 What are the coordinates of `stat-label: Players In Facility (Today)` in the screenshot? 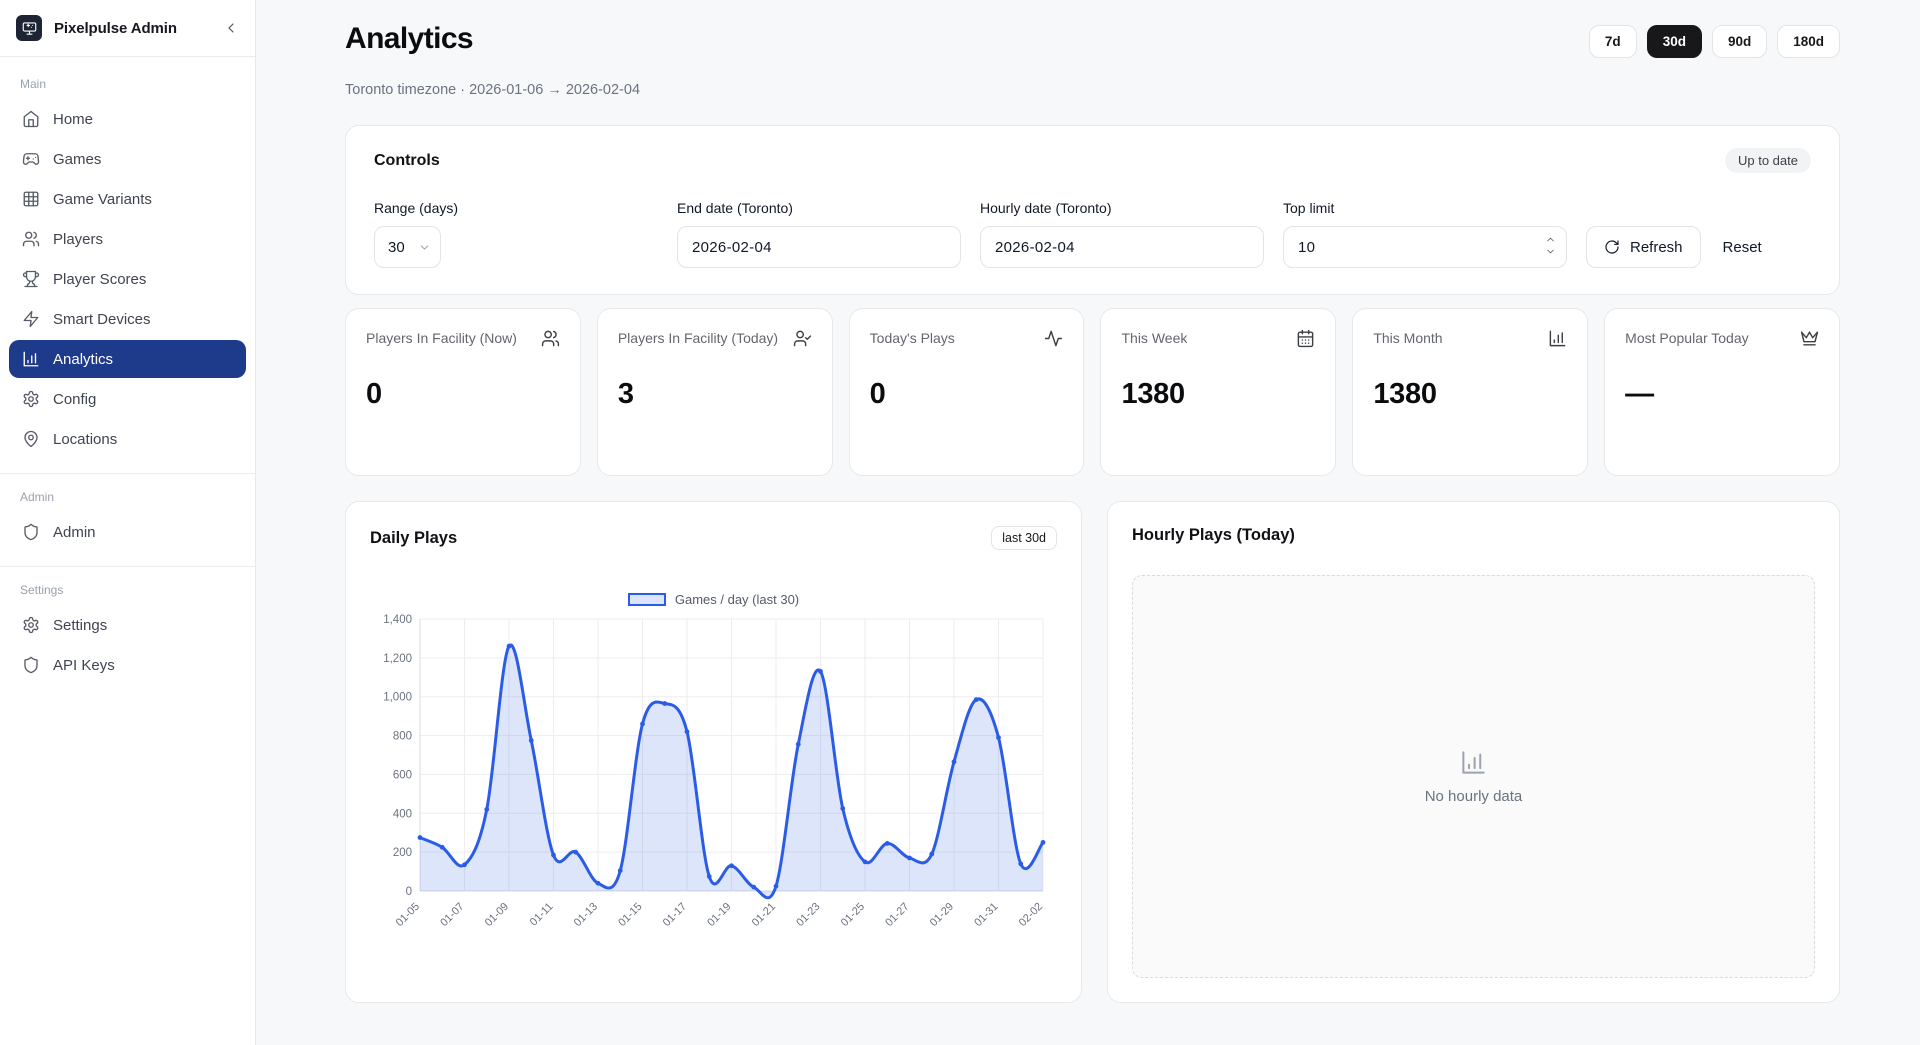 It's located at (698, 338).